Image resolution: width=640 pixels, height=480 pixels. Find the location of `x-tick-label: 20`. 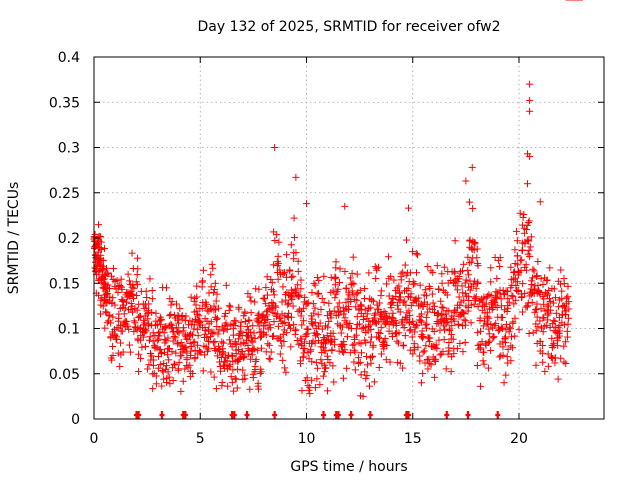

x-tick-label: 20 is located at coordinates (519, 439).